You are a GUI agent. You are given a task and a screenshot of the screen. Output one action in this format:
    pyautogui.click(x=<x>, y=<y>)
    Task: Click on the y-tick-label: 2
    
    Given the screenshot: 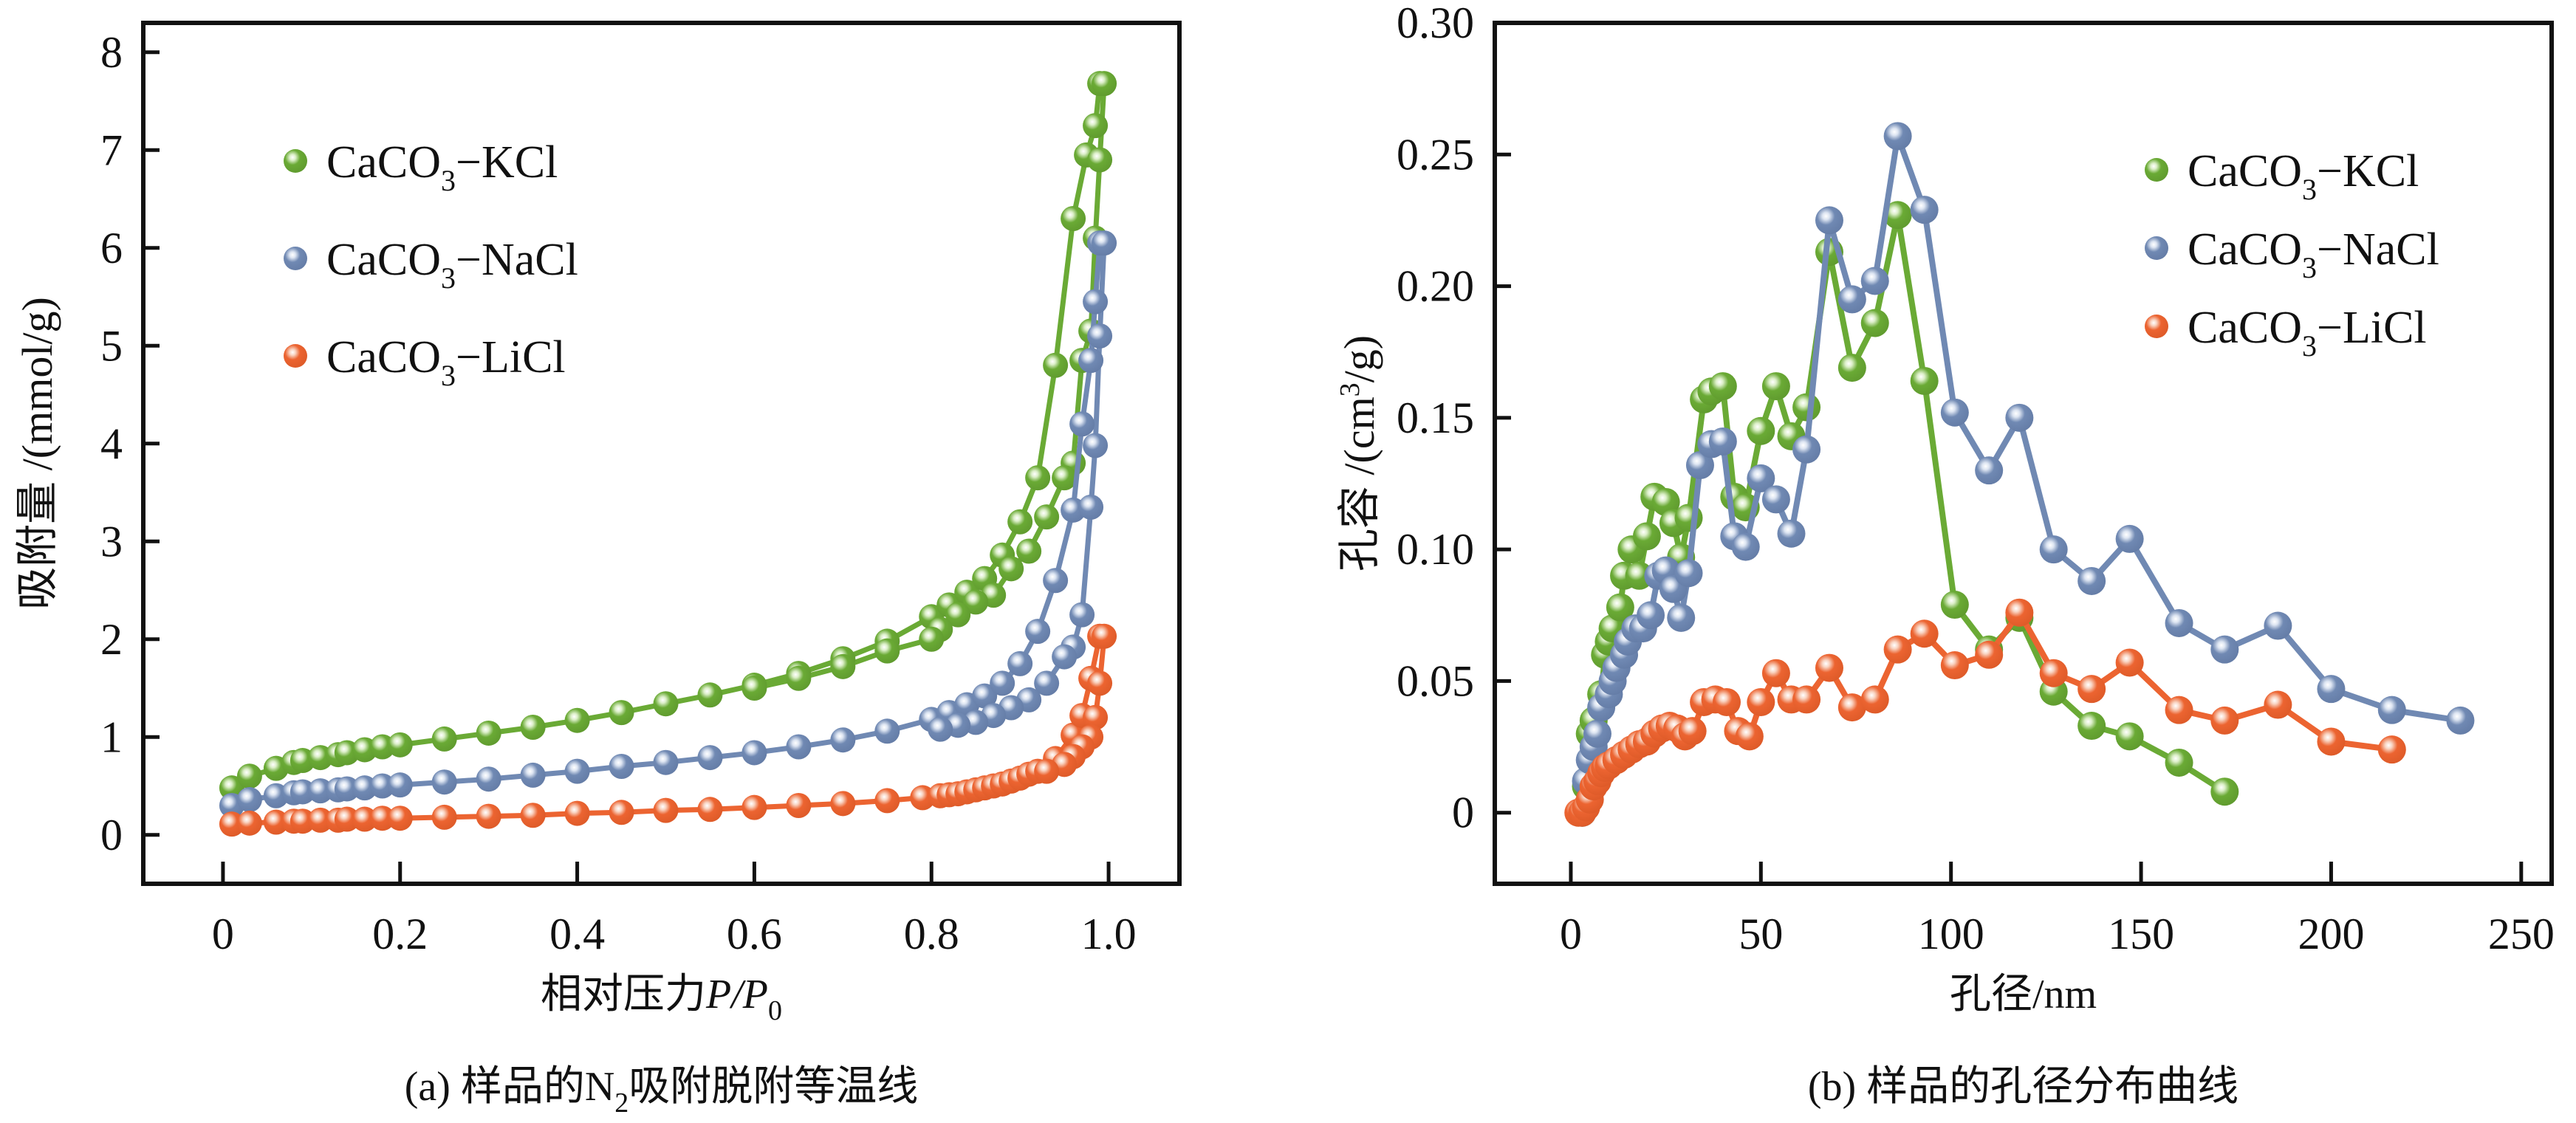 What is the action you would take?
    pyautogui.click(x=111, y=639)
    